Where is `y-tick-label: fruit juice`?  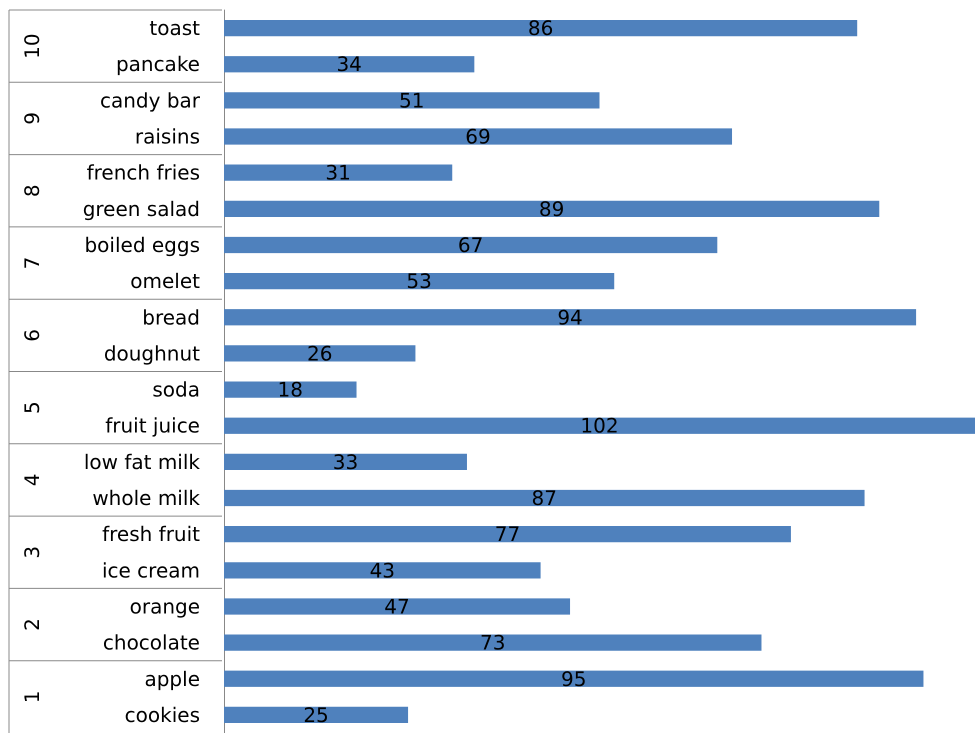 y-tick-label: fruit juice is located at coordinates (152, 426).